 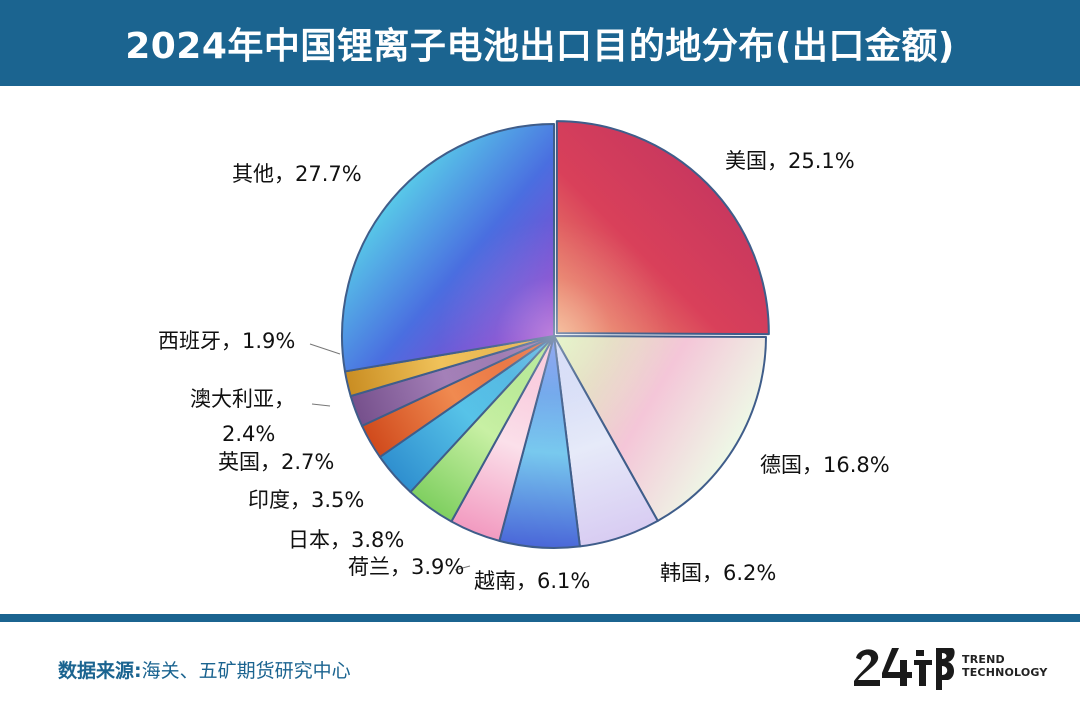 I want to click on slice-label-3: 越南，6.1%, so click(x=532, y=581).